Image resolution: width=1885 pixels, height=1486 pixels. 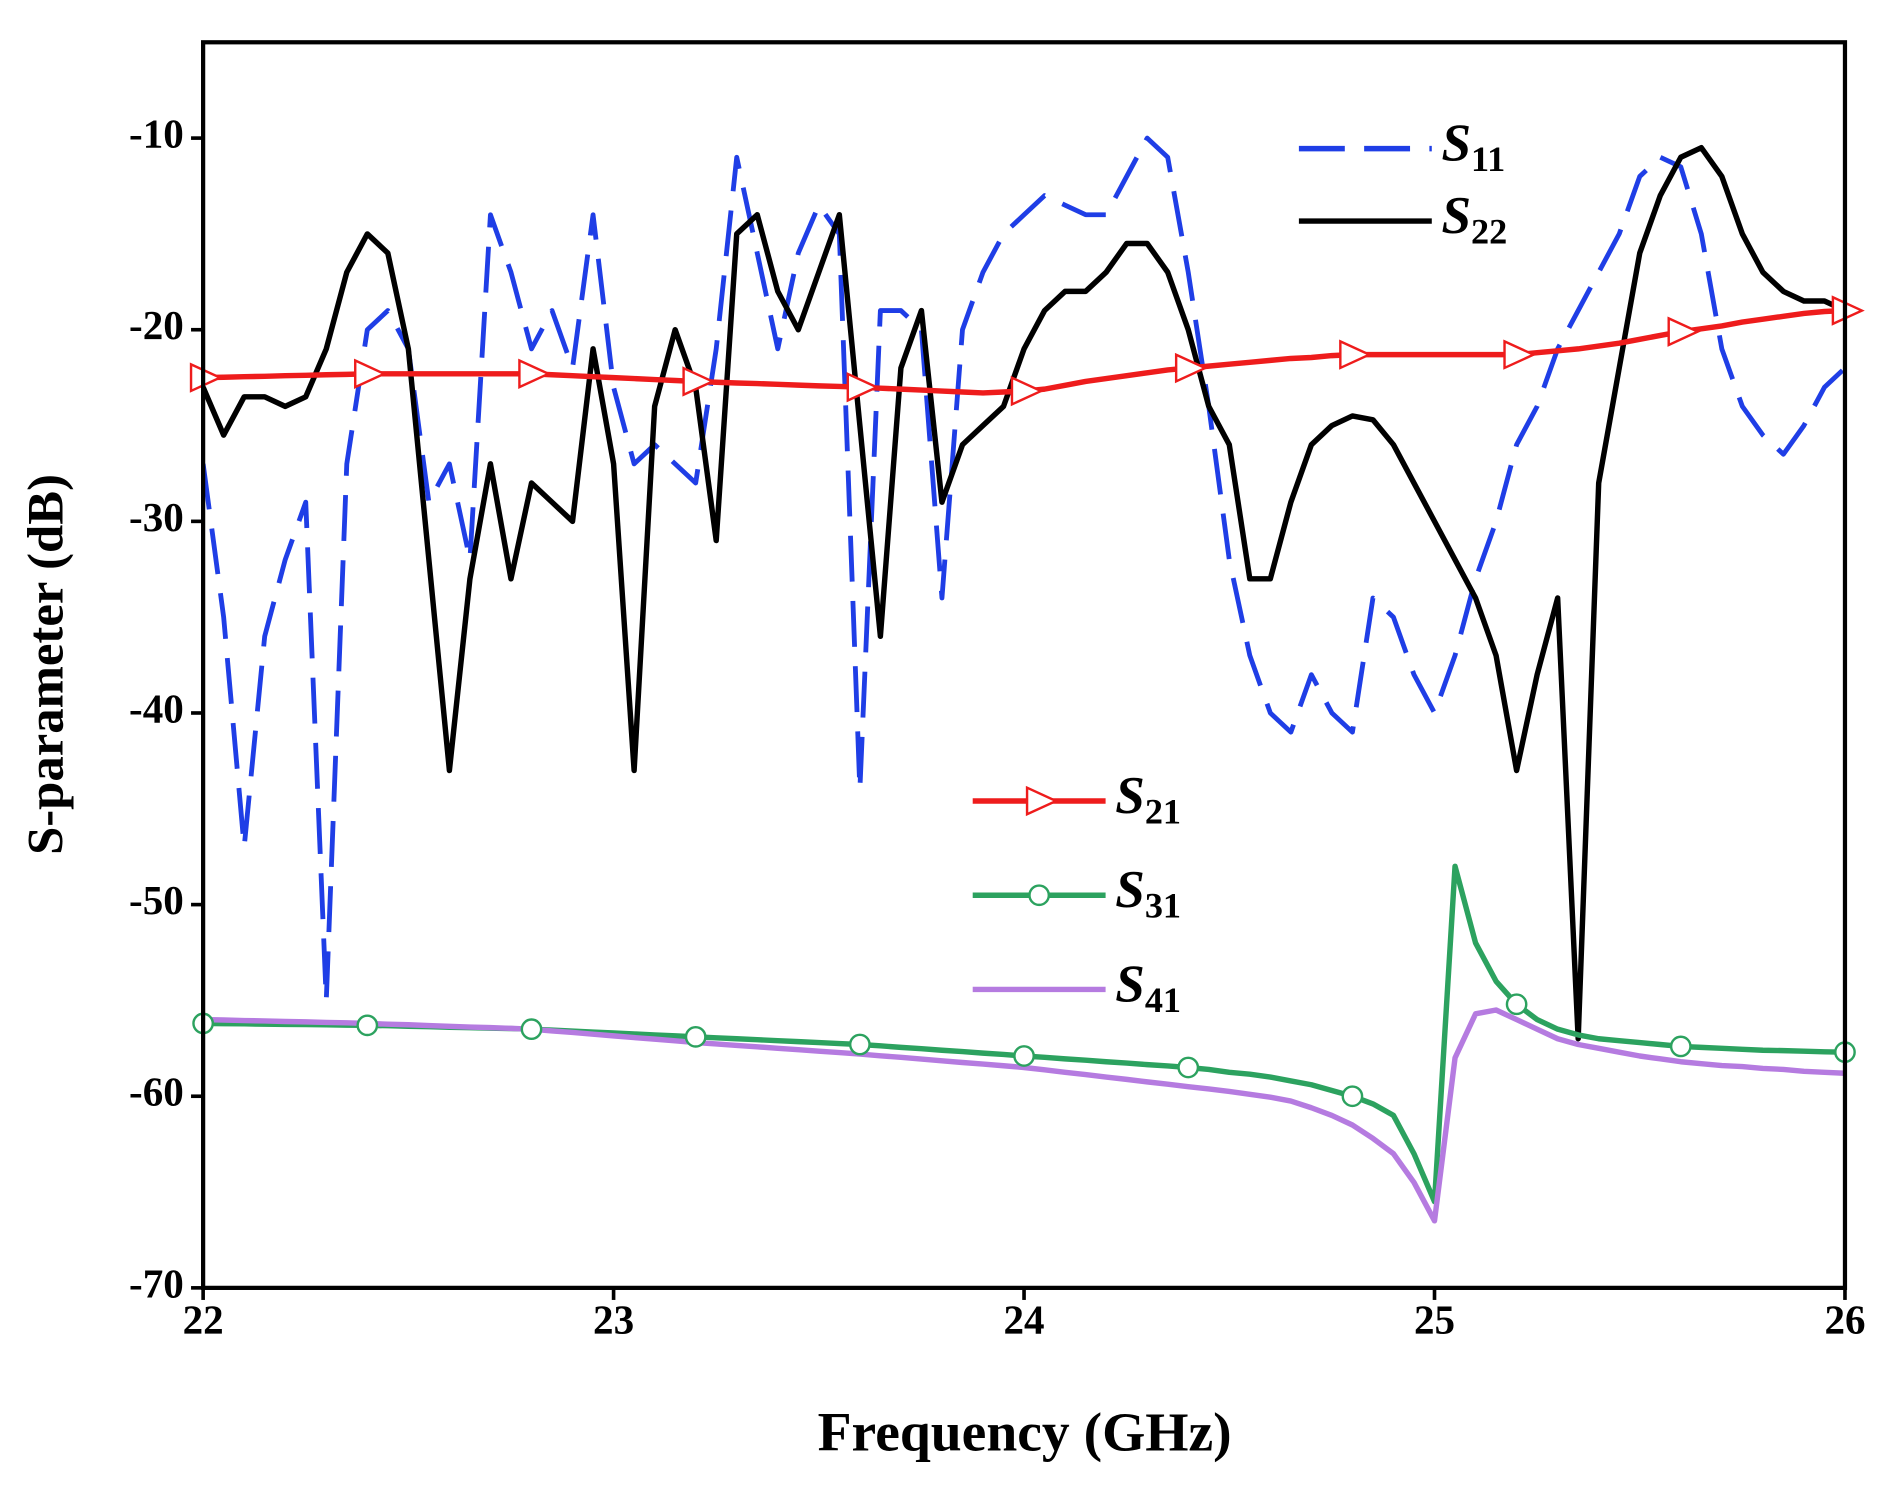 I want to click on y-axis-label: S-parameter (dB), so click(x=46, y=664).